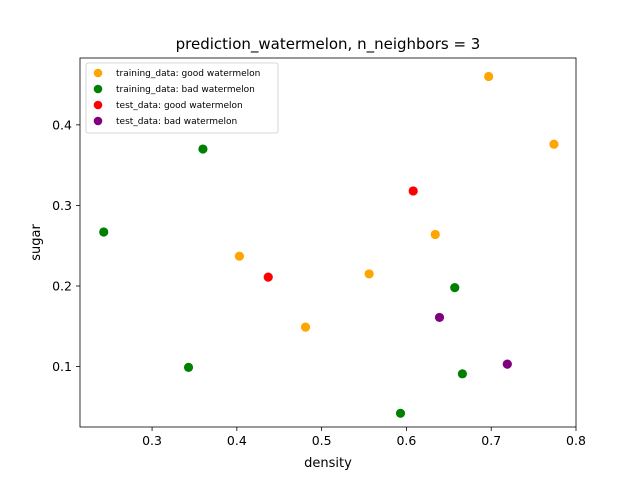 This screenshot has height=480, width=640. I want to click on y-tick-label-3: 0.4, so click(62, 124).